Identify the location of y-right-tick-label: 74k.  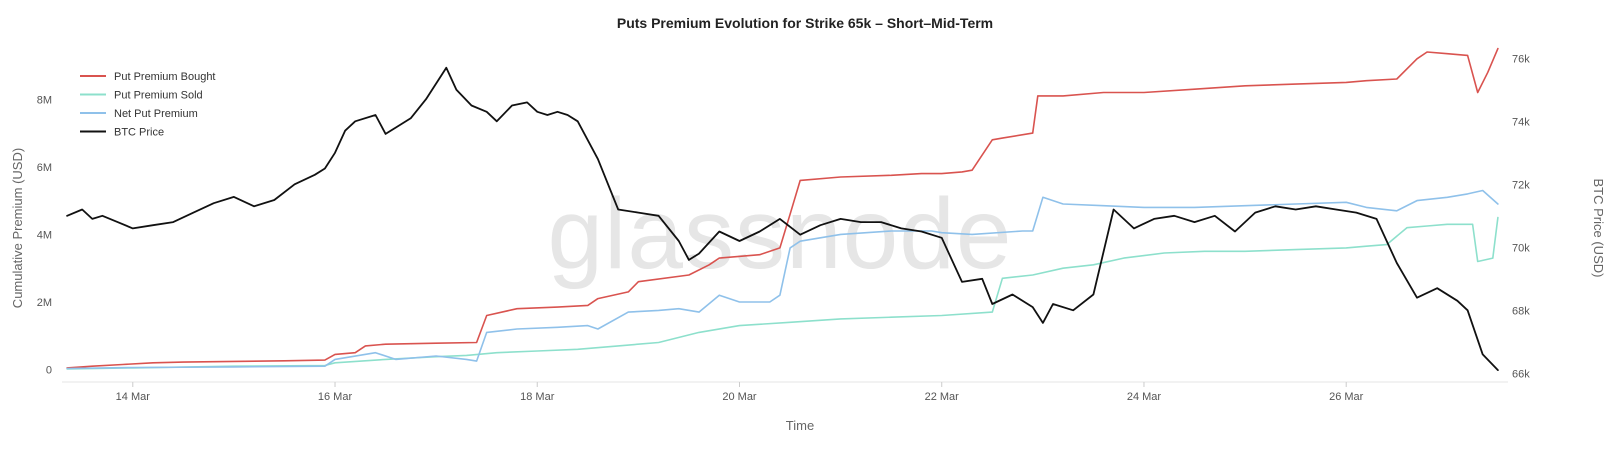
(1521, 122).